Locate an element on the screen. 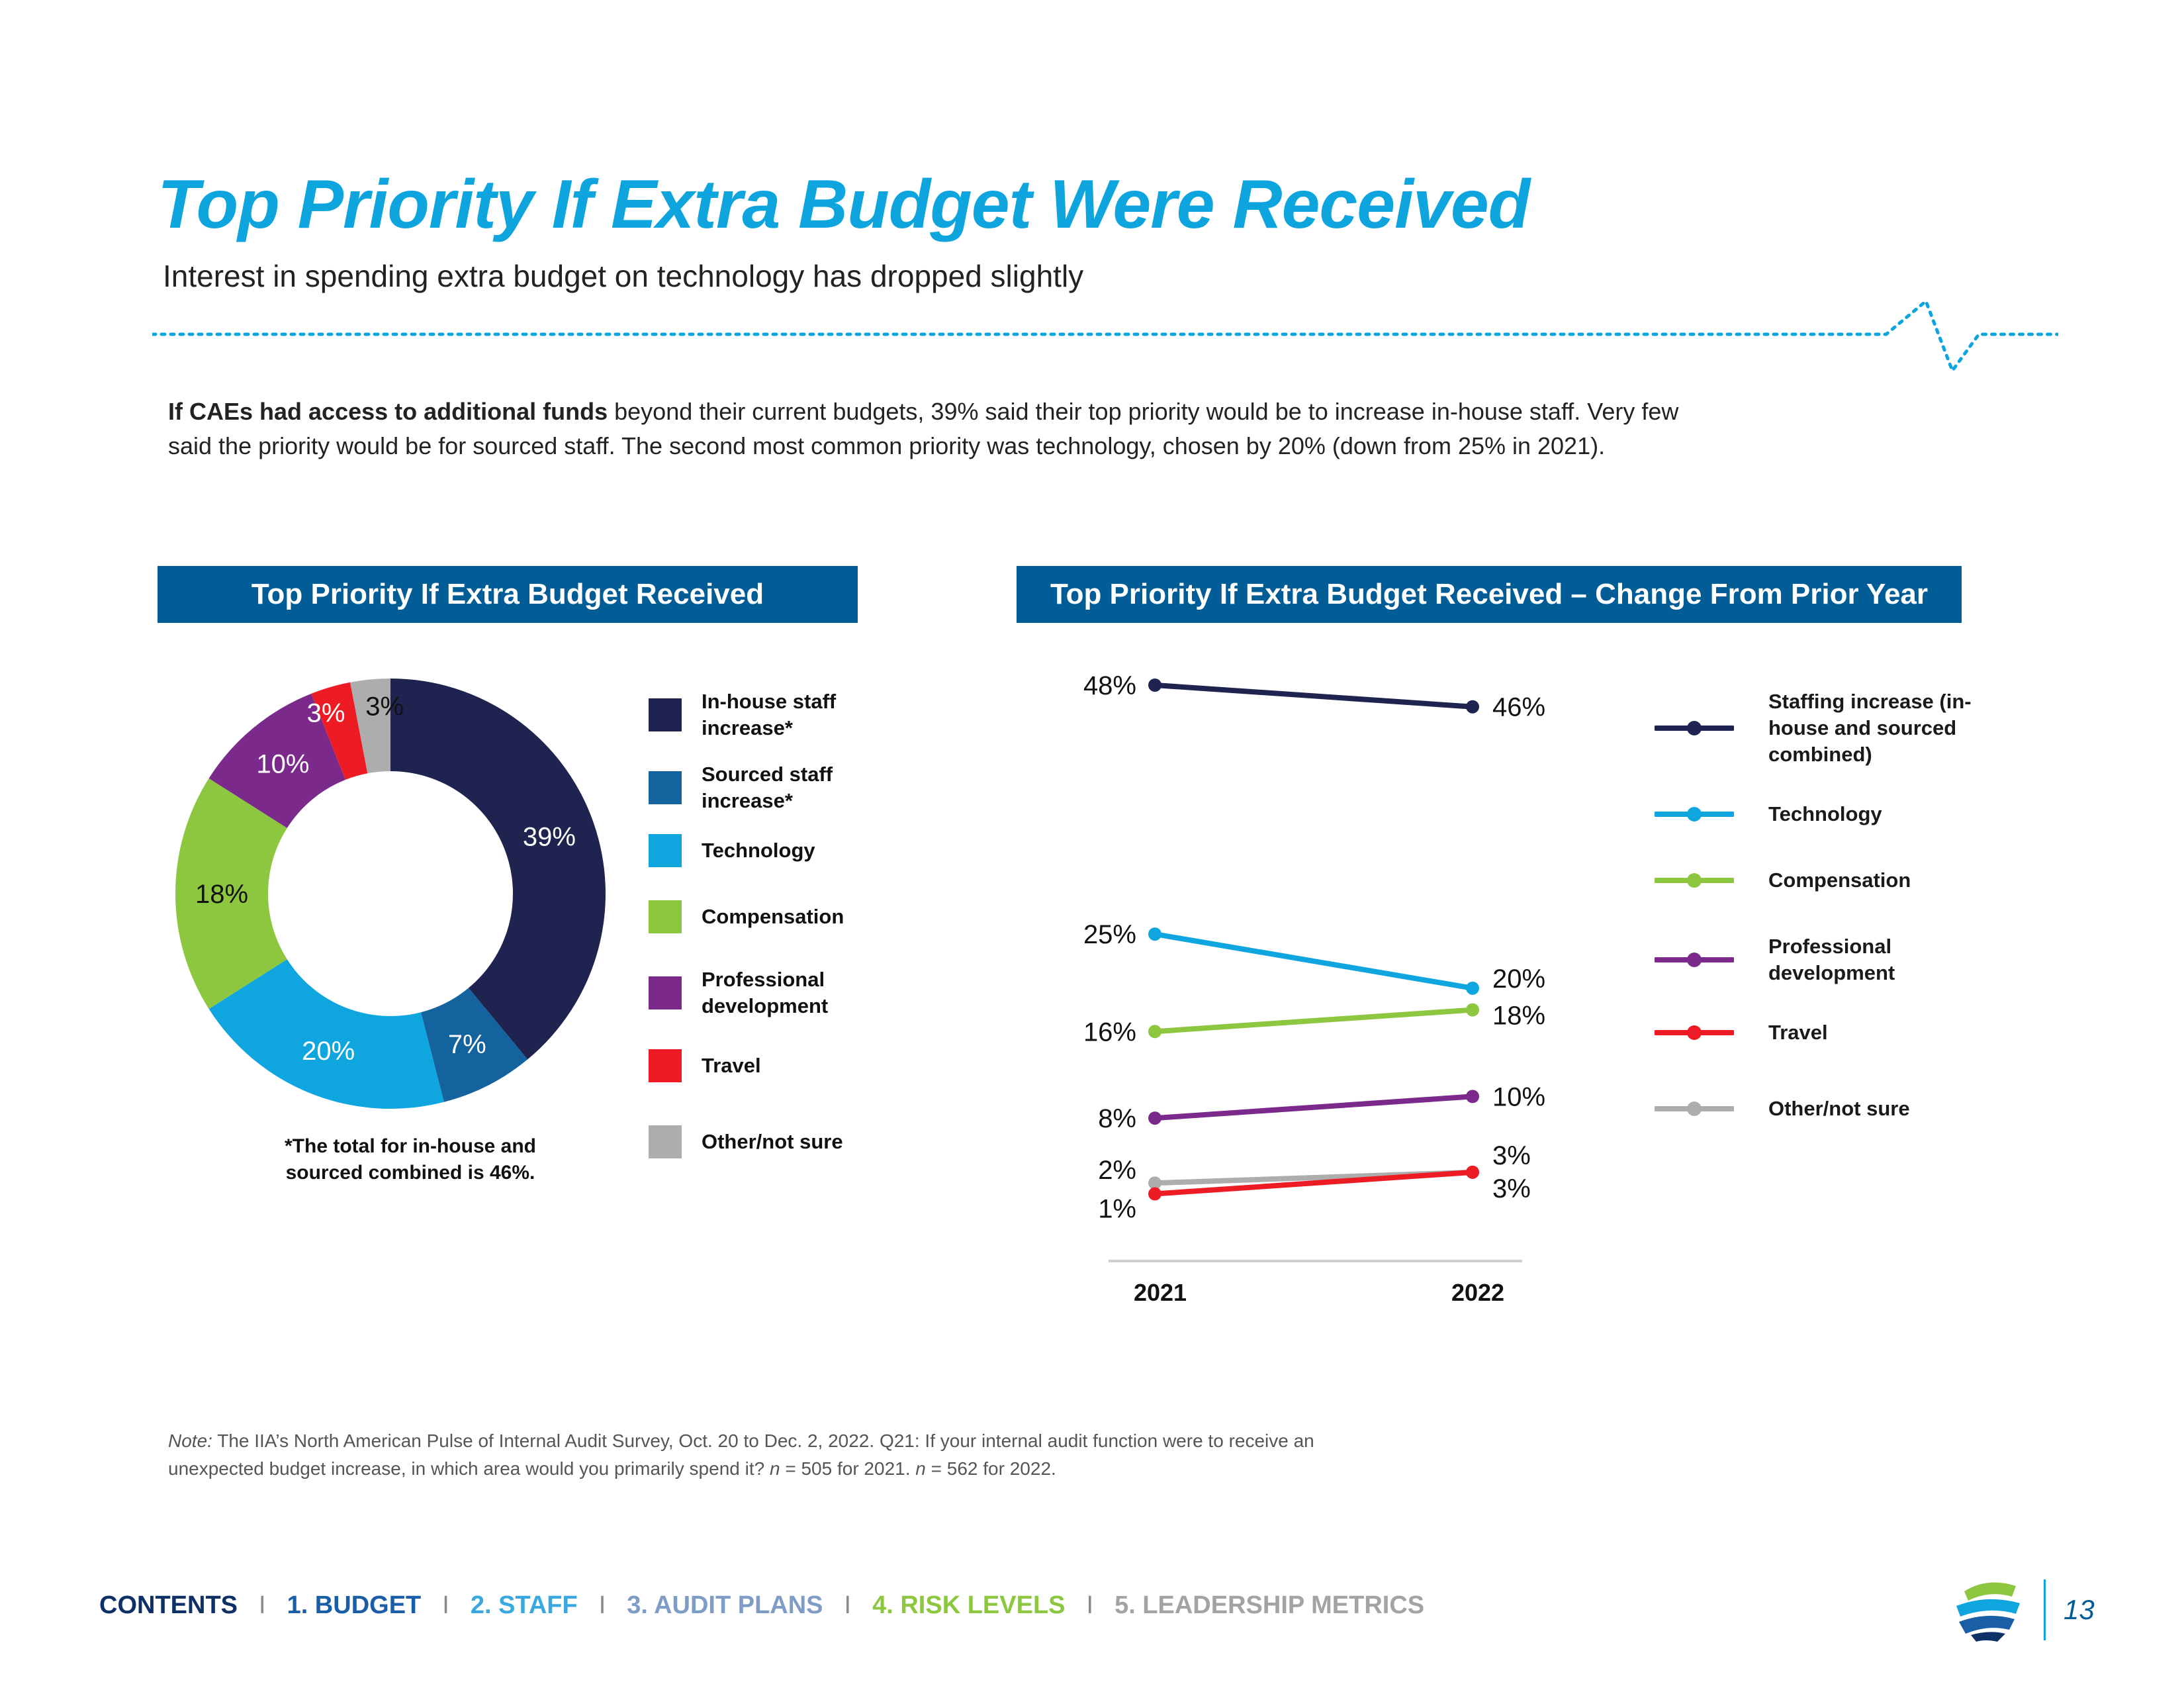  note-n2-text: = 562 for 2022. is located at coordinates (990, 1468).